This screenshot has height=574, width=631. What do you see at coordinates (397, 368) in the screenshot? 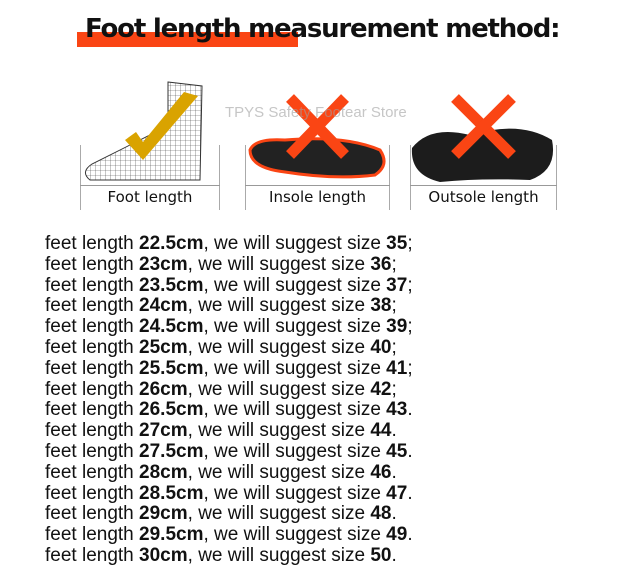
I see `suggested-size: 41` at bounding box center [397, 368].